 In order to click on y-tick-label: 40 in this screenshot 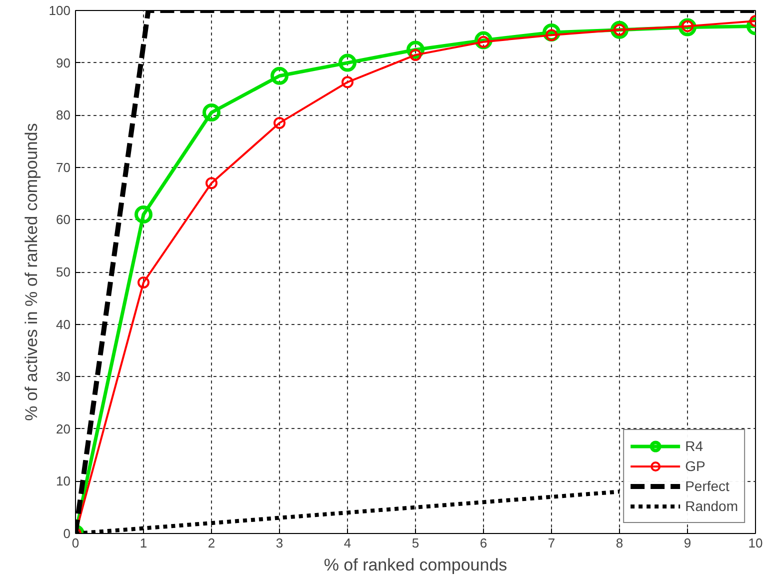, I will do `click(63, 324)`.